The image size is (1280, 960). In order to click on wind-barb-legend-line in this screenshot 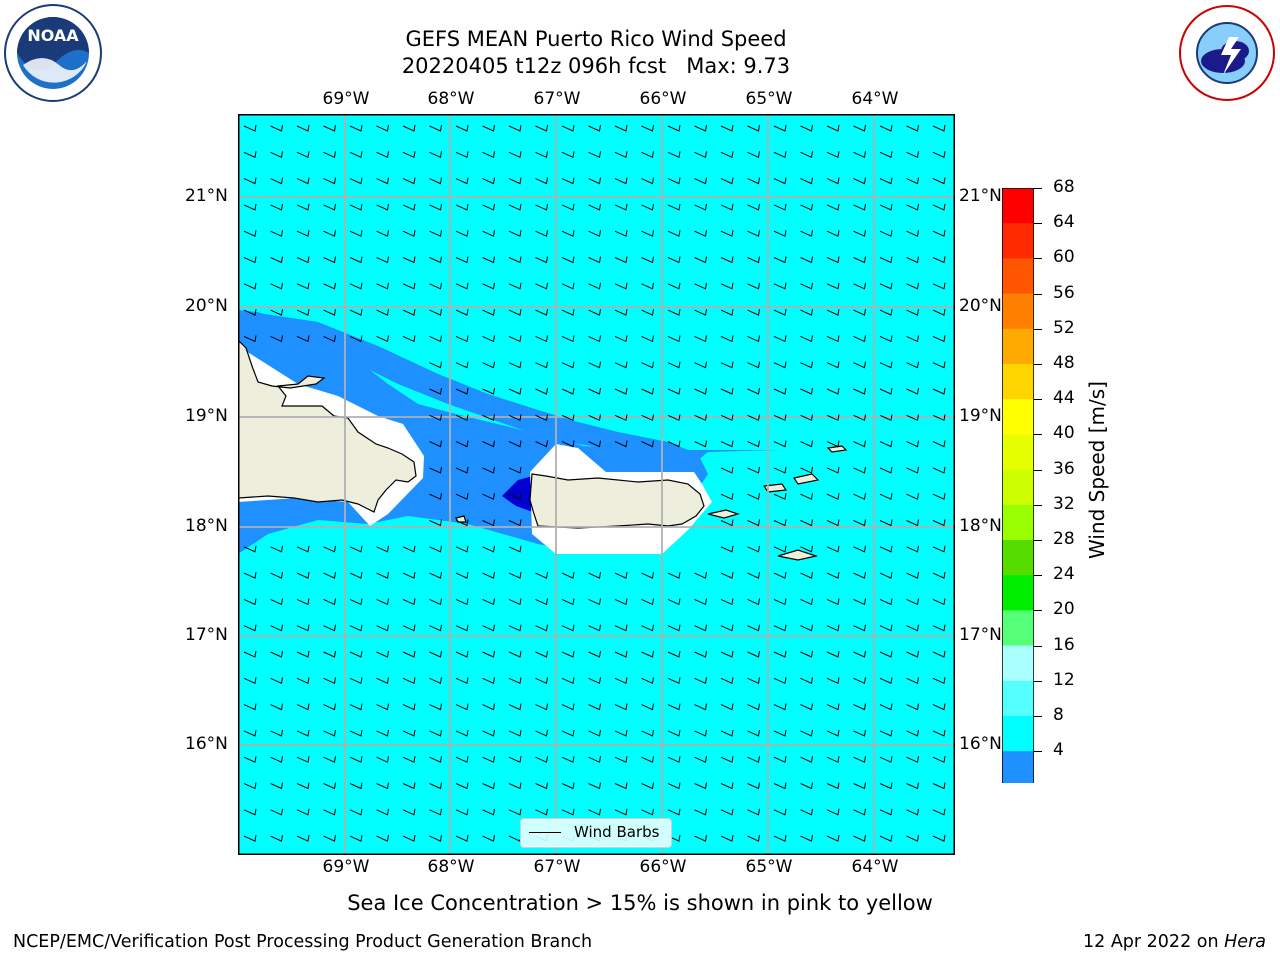, I will do `click(545, 832)`.